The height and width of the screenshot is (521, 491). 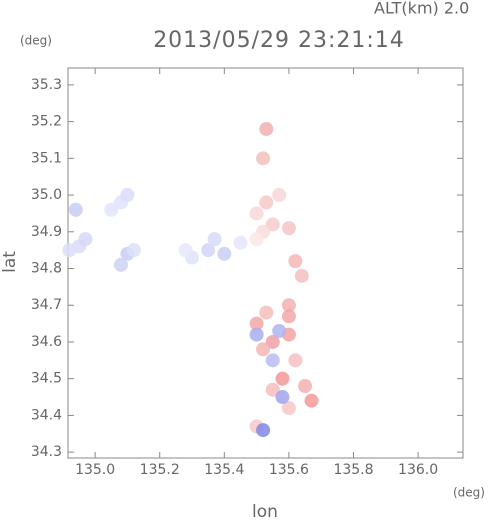 I want to click on x-tick-label: 136.0, so click(x=418, y=470).